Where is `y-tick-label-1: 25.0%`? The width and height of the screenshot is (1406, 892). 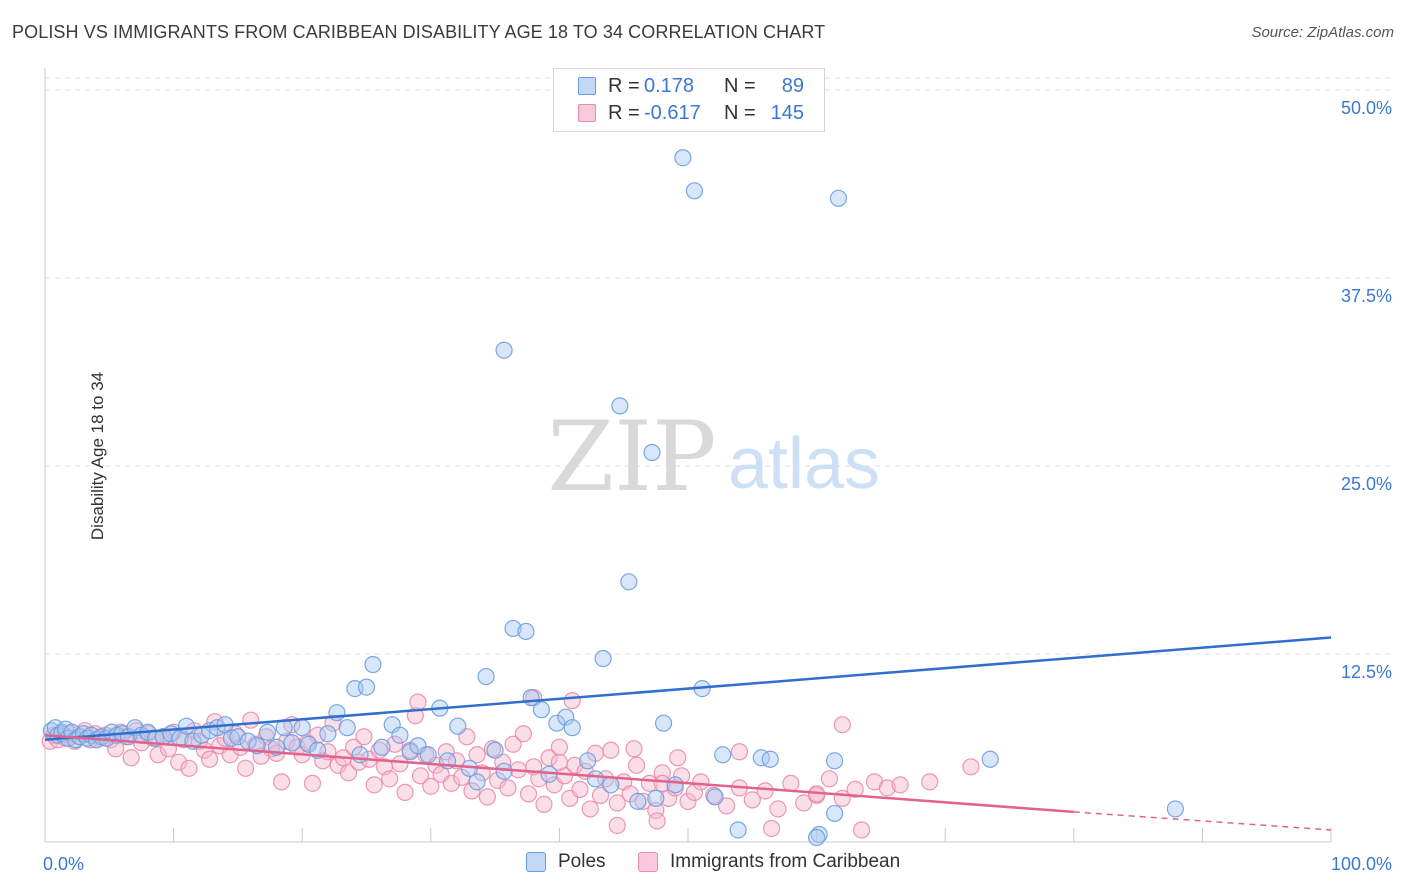
y-tick-label-1: 25.0% is located at coordinates (1366, 484).